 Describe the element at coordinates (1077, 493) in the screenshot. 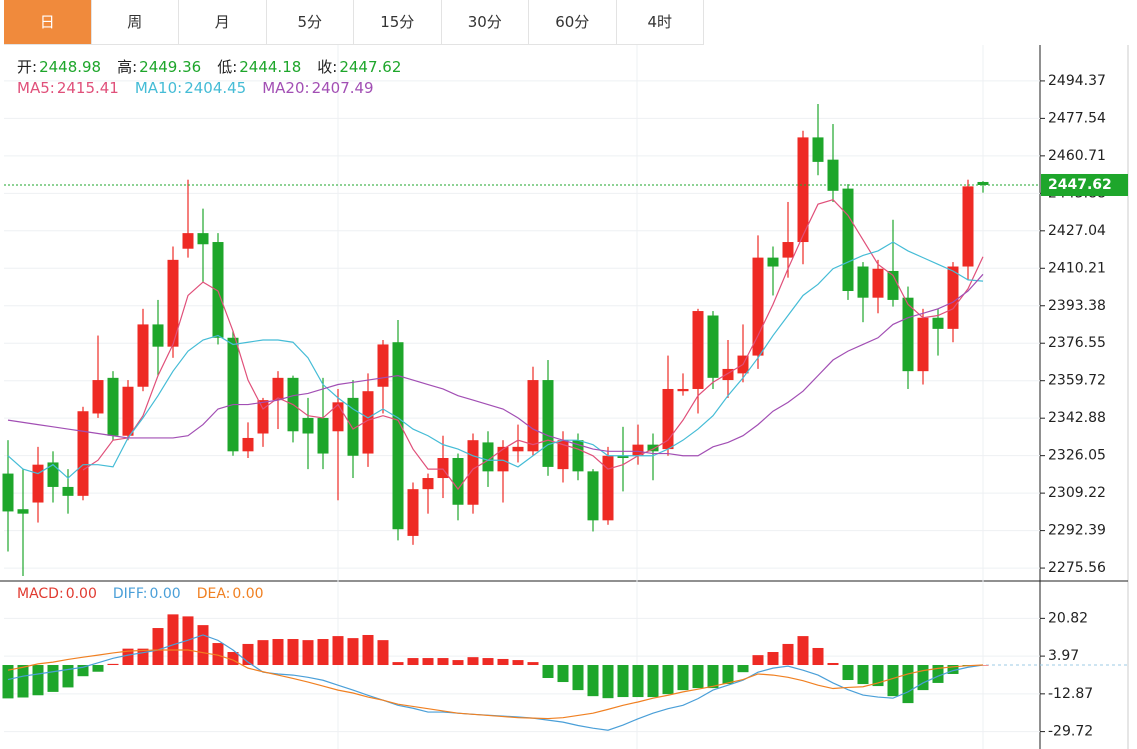

I see `y-tick-label: 2309.22` at that location.